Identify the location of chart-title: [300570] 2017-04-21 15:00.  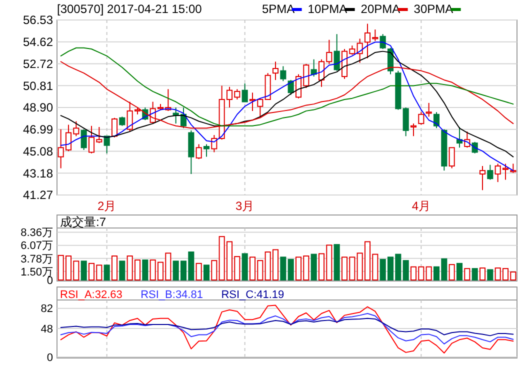
(129, 9).